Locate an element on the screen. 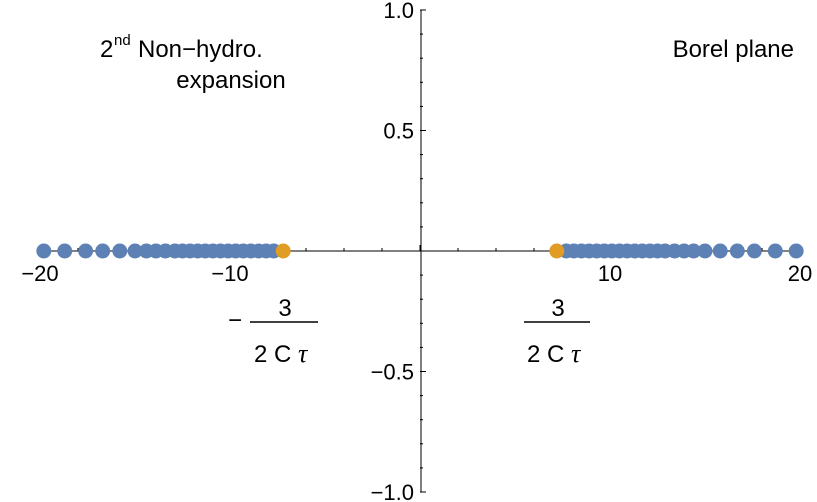  x-tick-label: −20 is located at coordinates (39, 273).